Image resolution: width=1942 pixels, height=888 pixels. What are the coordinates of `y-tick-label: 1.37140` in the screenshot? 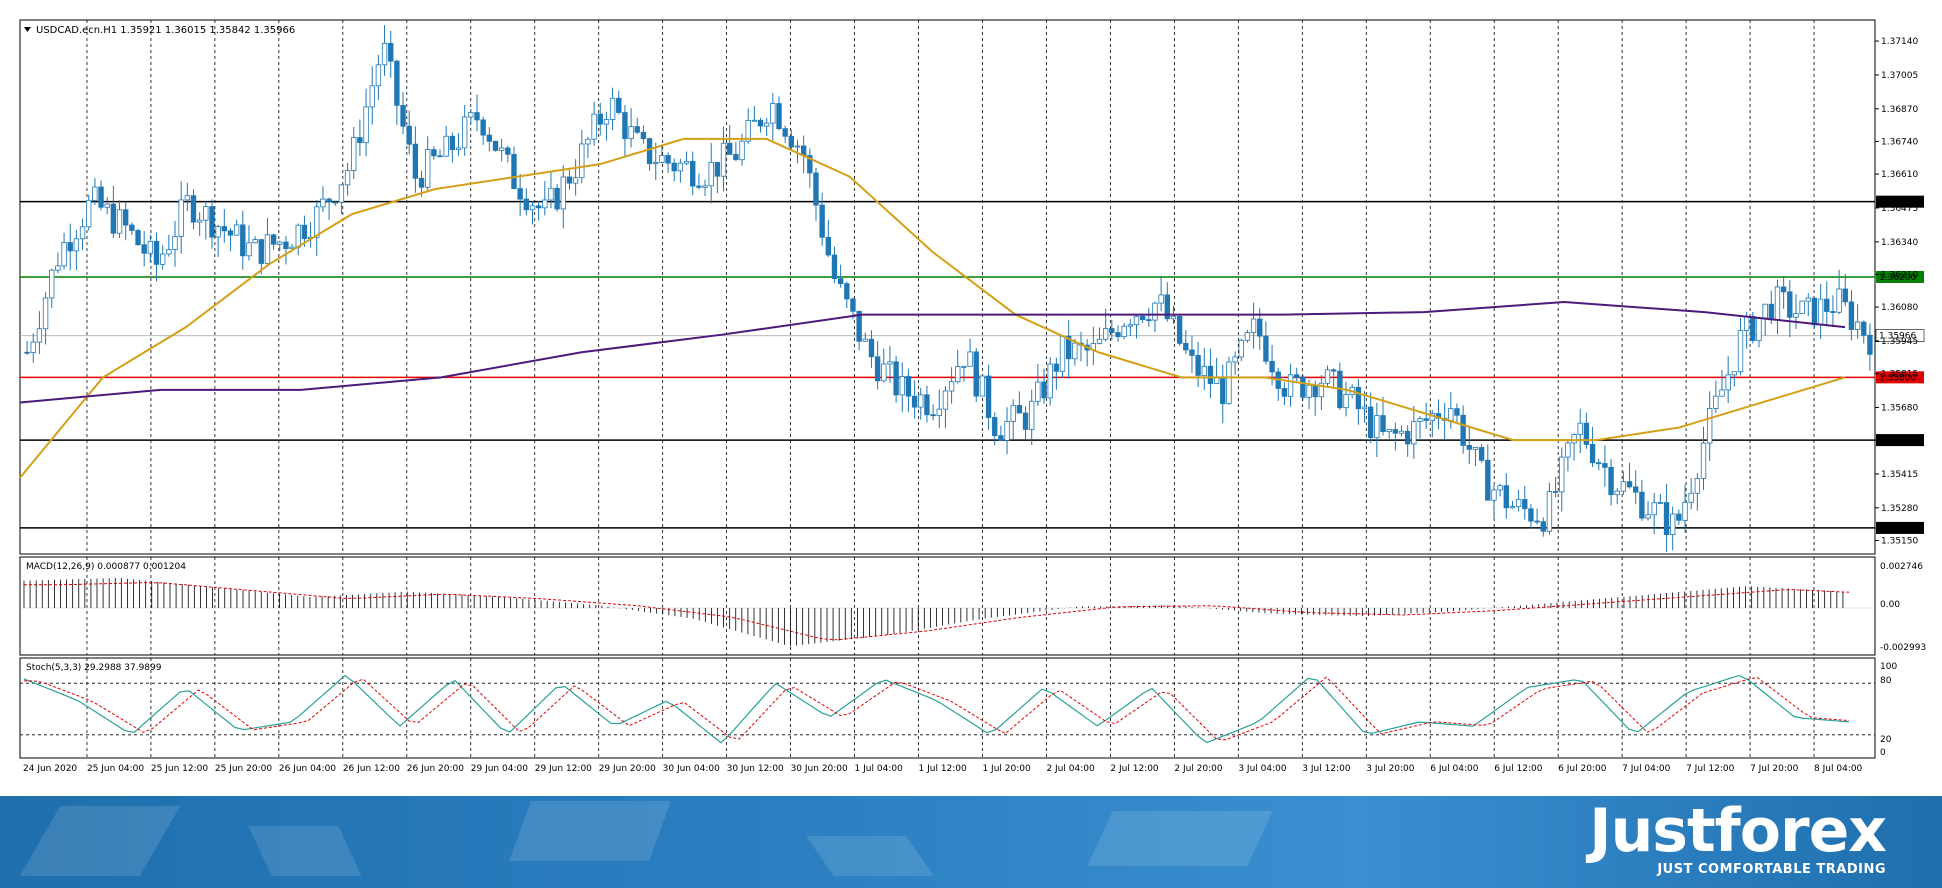 It's located at (1899, 42).